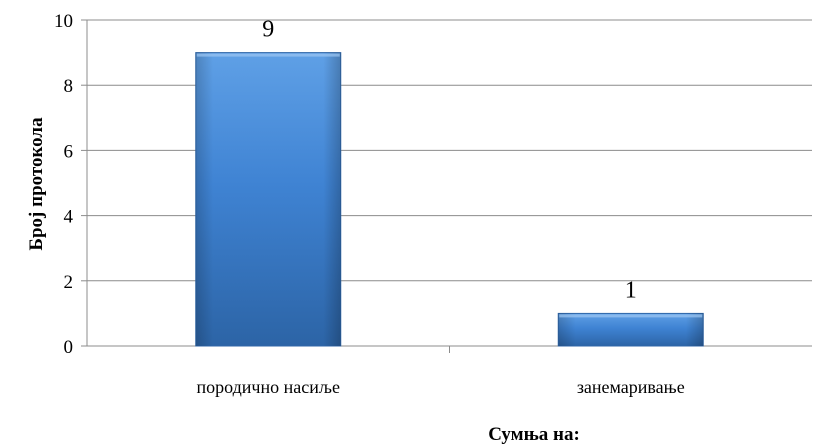 The image size is (813, 448). I want to click on y-tick-label: 10, so click(63, 21).